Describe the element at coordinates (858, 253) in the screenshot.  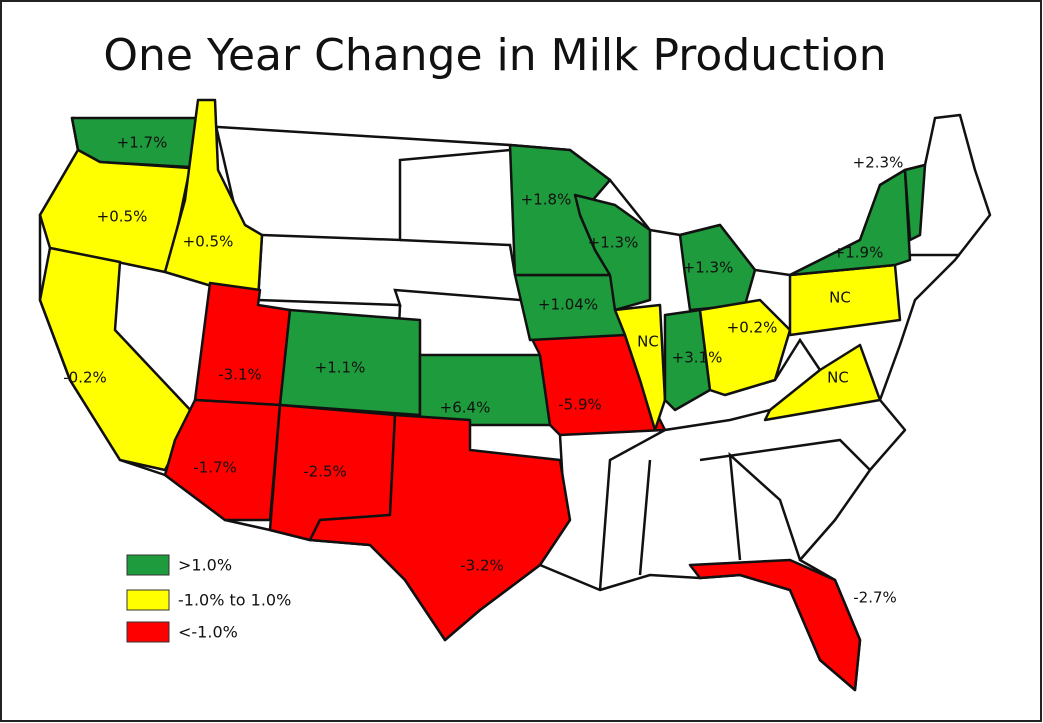
I see `state-label: +1.9%` at that location.